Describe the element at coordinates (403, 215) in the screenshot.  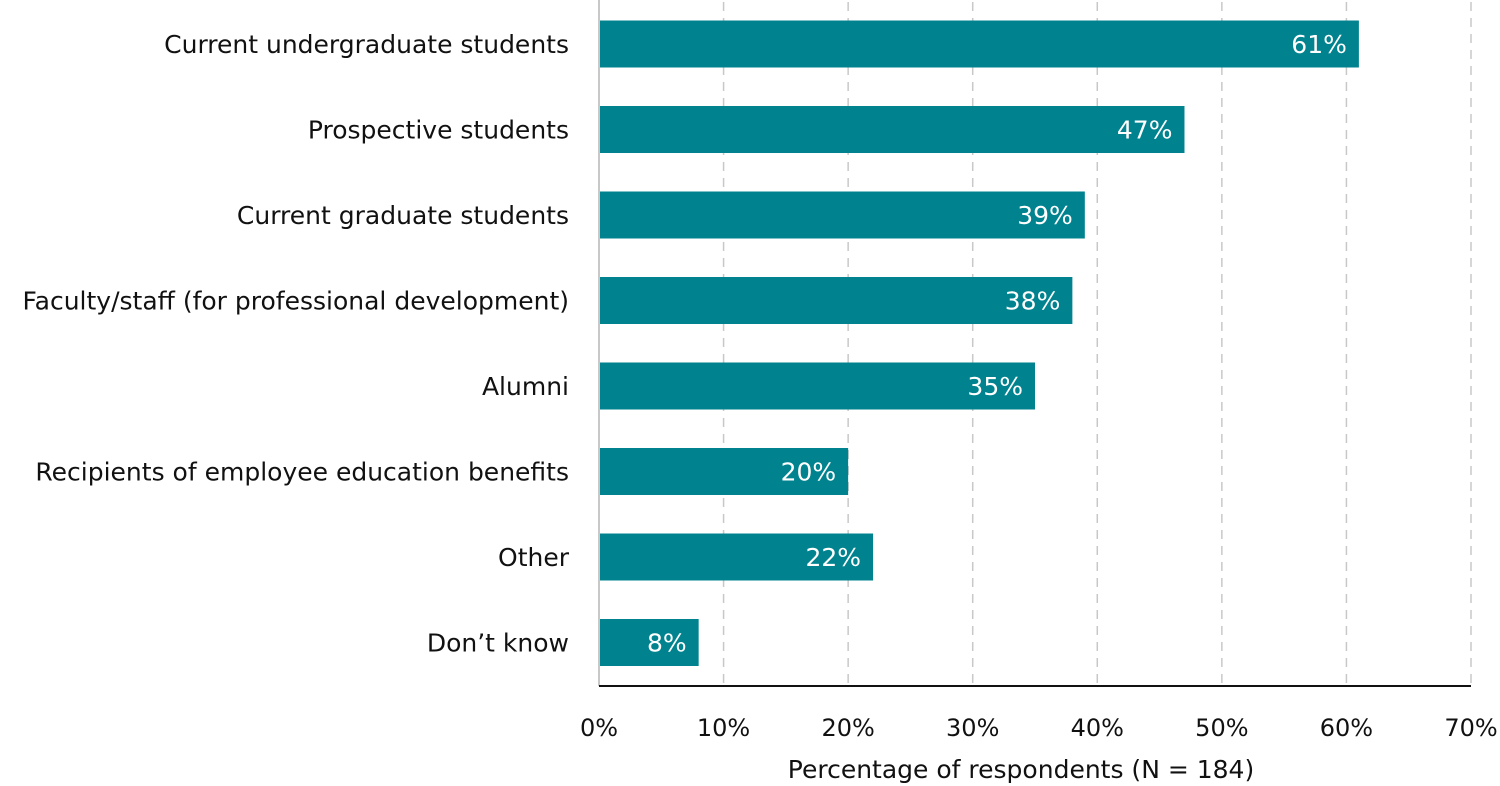
I see `category-label: Current graduate students` at that location.